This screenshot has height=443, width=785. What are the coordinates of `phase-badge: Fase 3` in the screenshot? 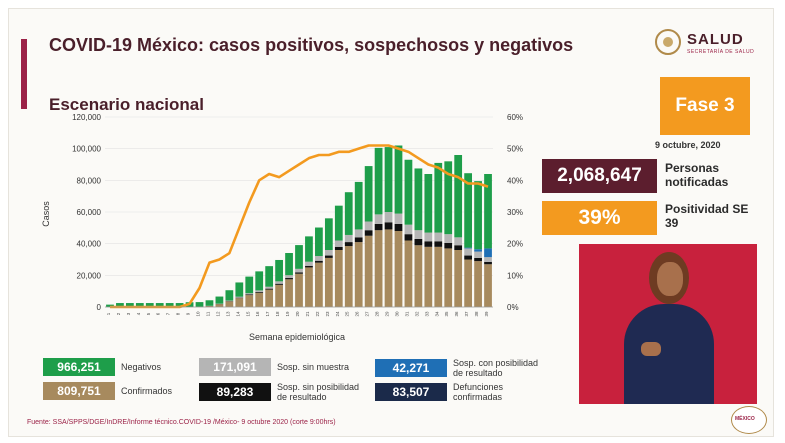 It's located at (705, 106).